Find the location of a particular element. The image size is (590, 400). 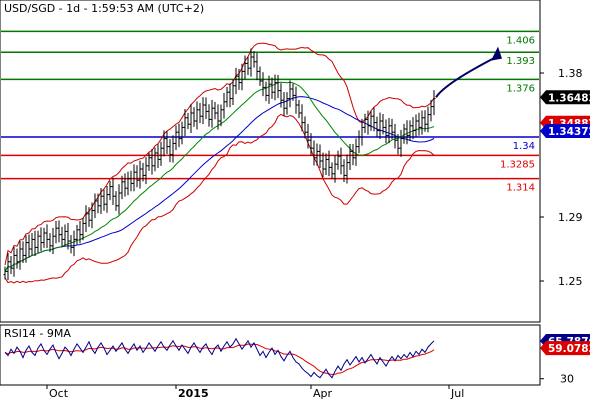

rsi-ma-value-badge-label: 59.0783 is located at coordinates (569, 349).